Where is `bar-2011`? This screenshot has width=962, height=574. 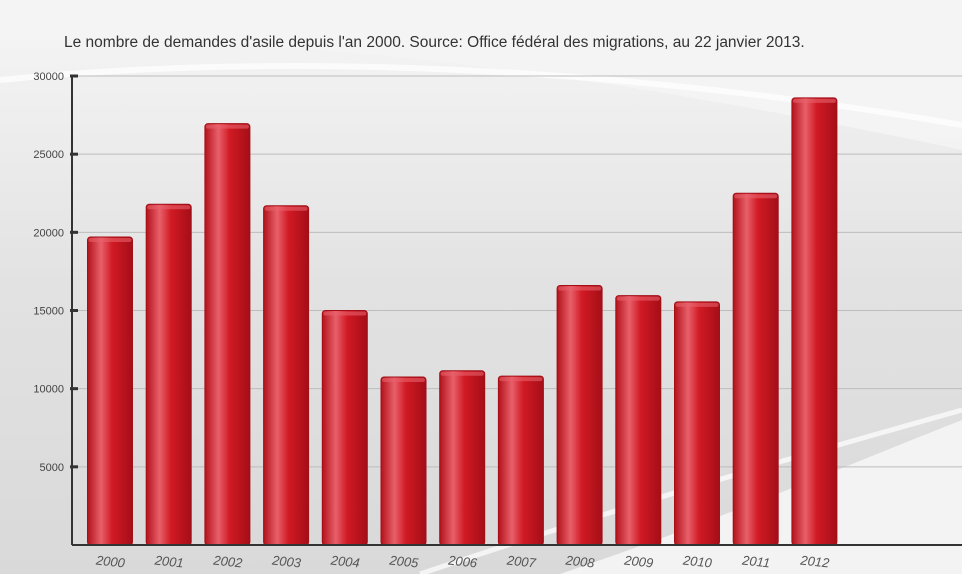
bar-2011 is located at coordinates (755, 369).